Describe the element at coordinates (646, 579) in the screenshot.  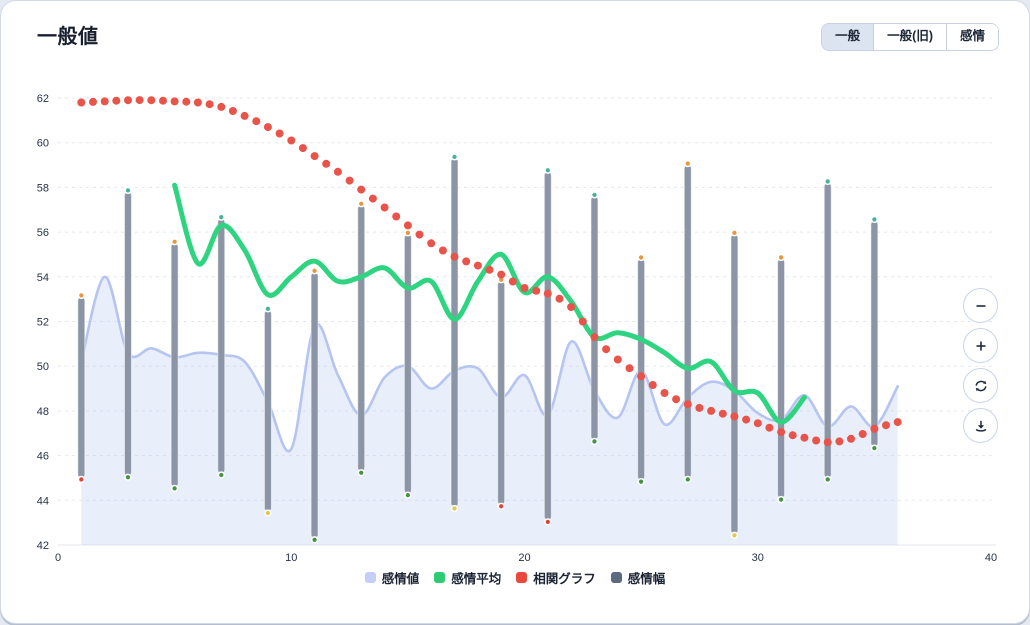
I see `legend-label: 感情幅` at that location.